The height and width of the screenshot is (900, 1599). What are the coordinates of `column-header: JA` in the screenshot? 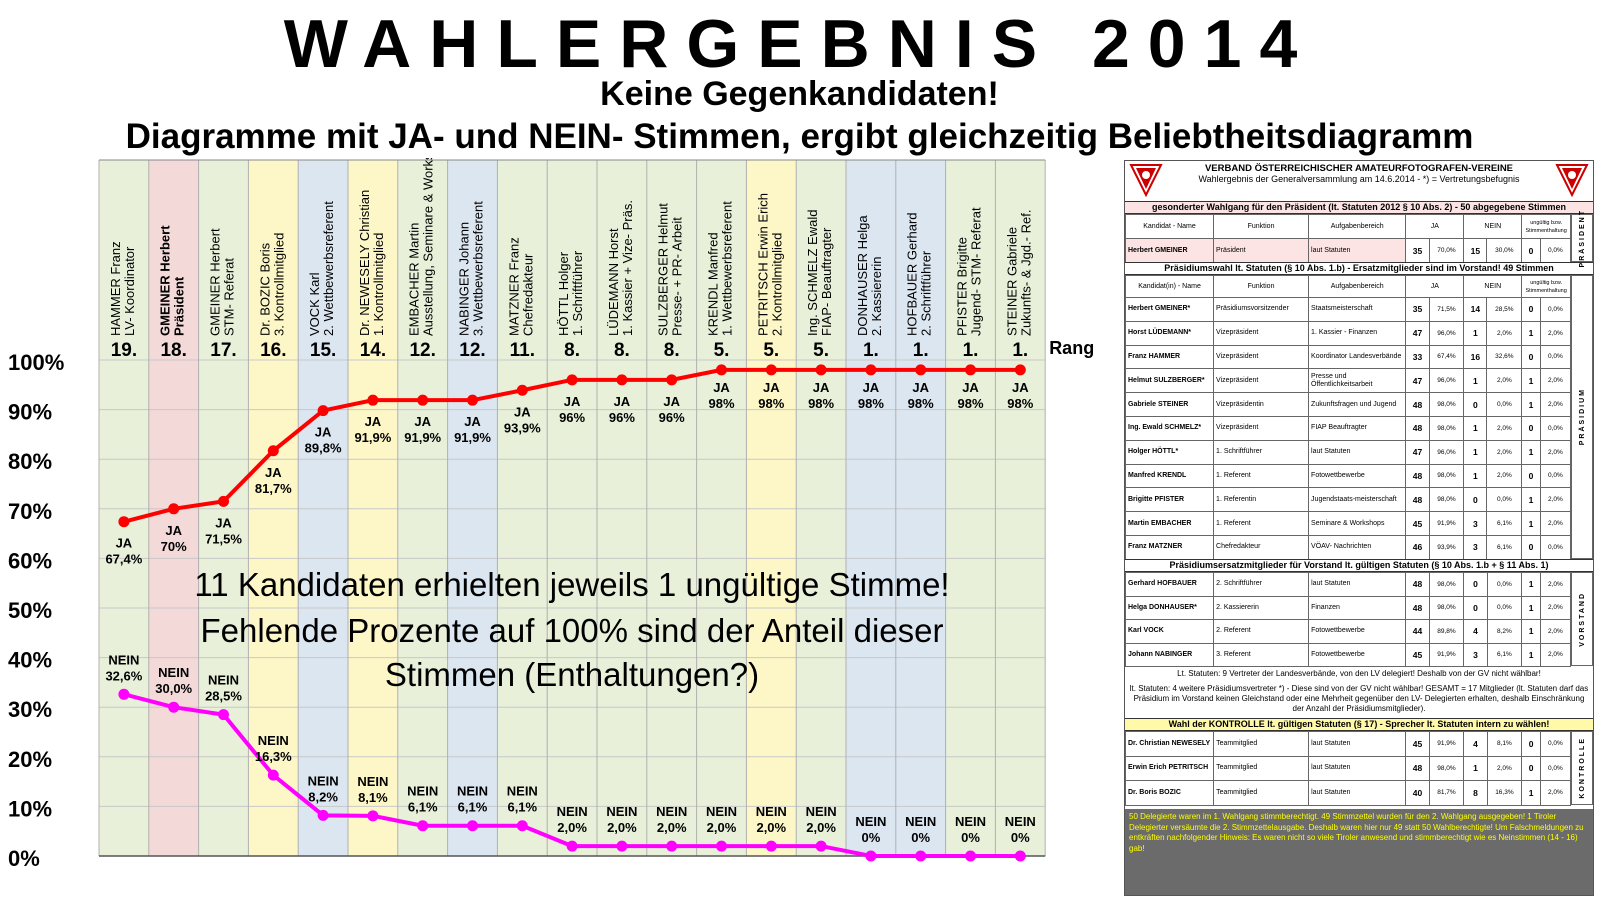 It's located at (1435, 286).